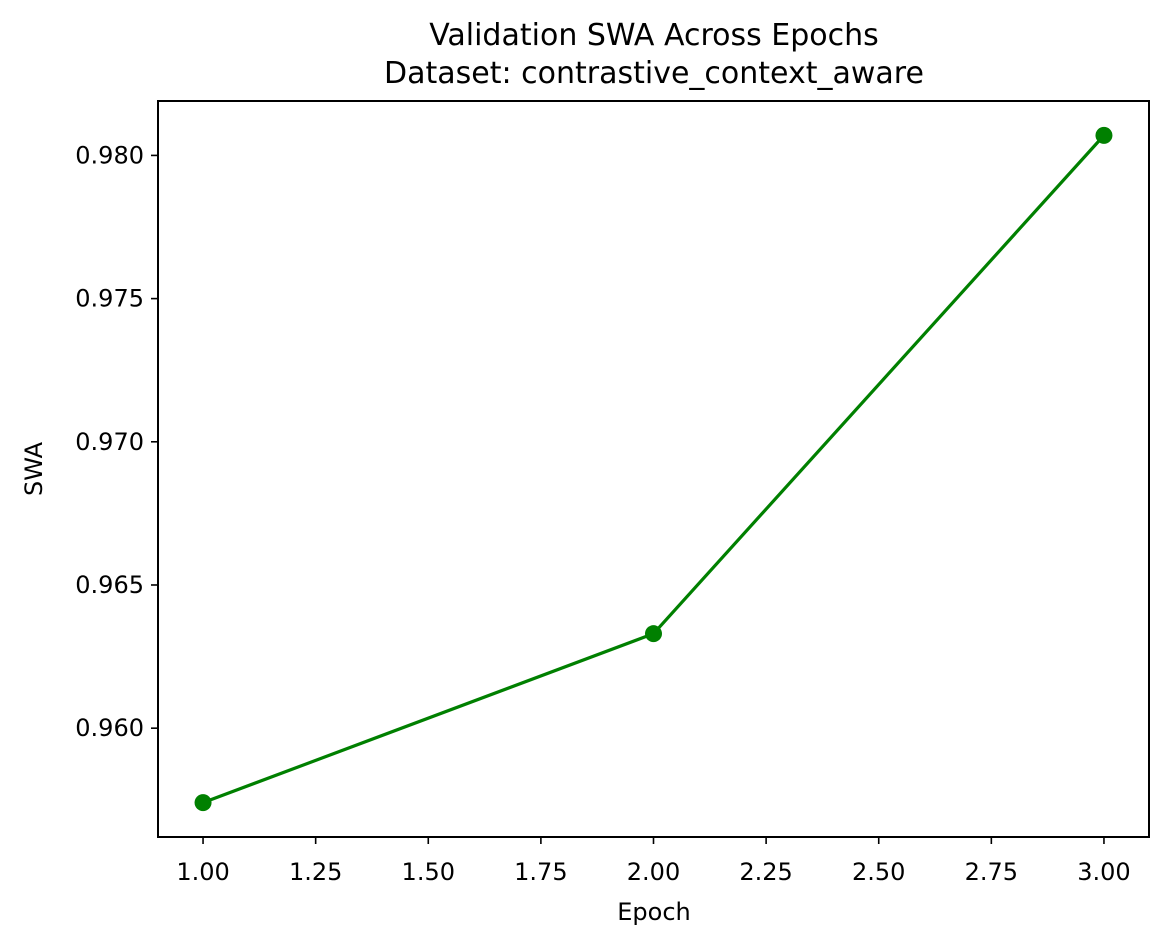  Describe the element at coordinates (109, 728) in the screenshot. I see `y-tick-label: 0.960` at that location.